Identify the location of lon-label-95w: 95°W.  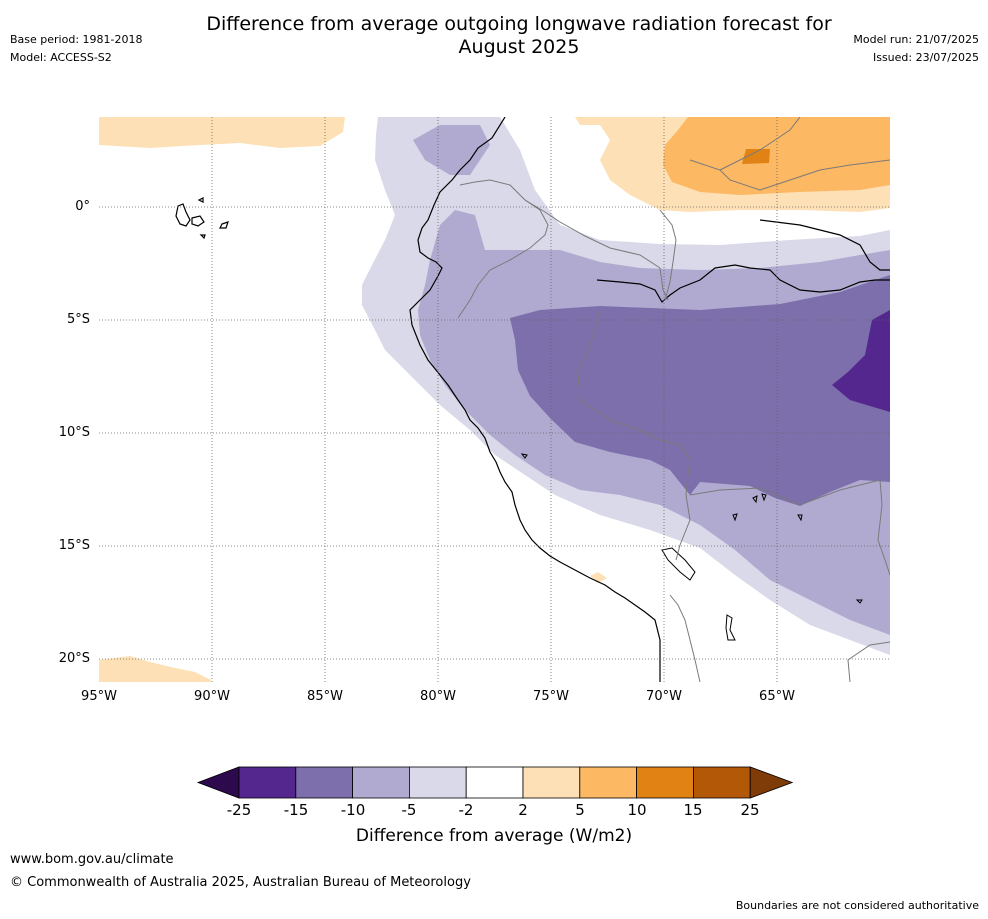
(99, 696).